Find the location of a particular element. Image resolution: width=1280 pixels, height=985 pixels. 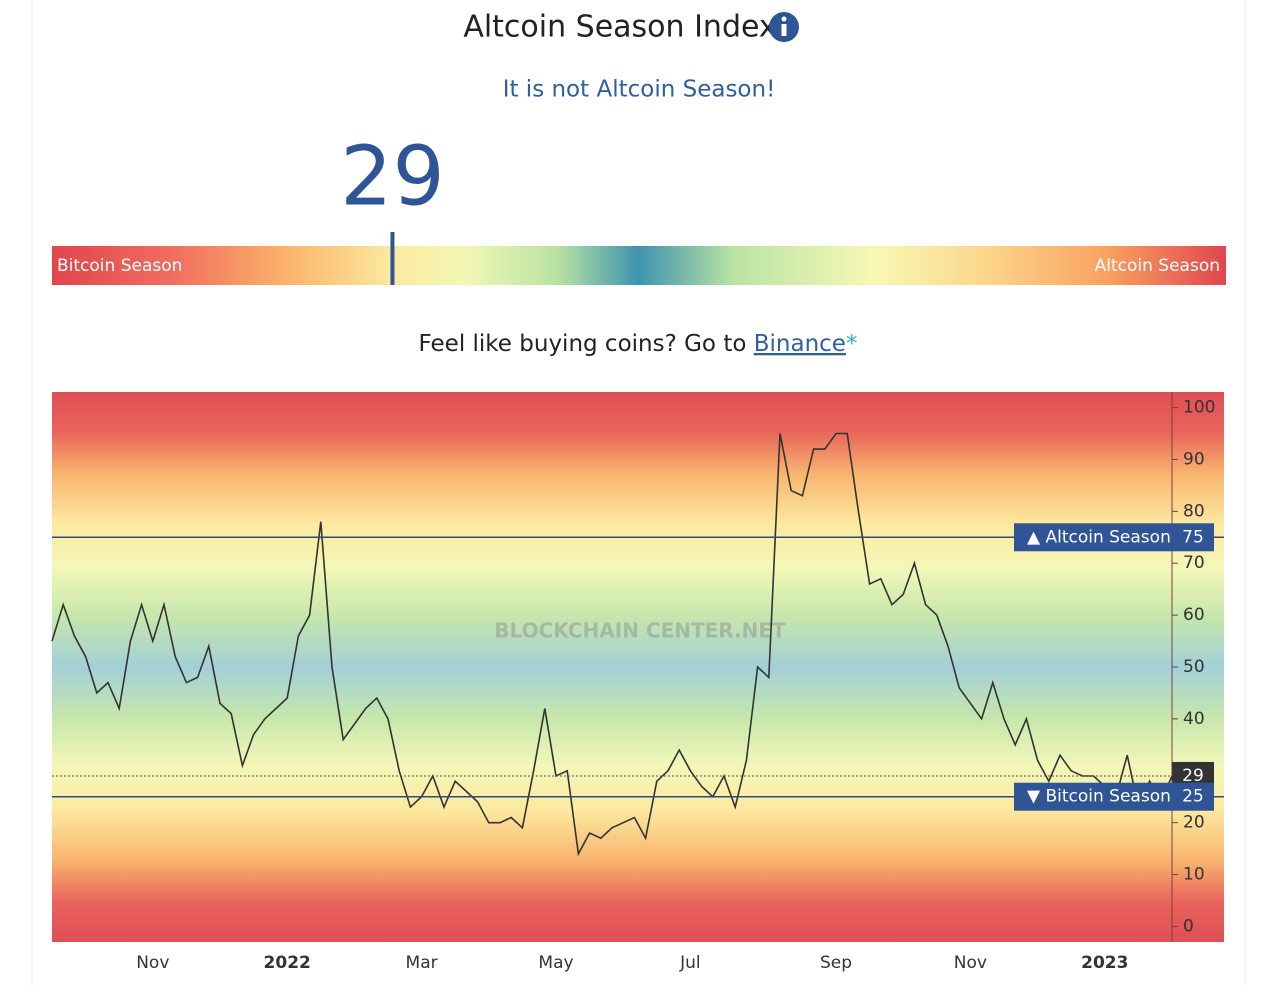

gauge-value: 29 is located at coordinates (392, 176).